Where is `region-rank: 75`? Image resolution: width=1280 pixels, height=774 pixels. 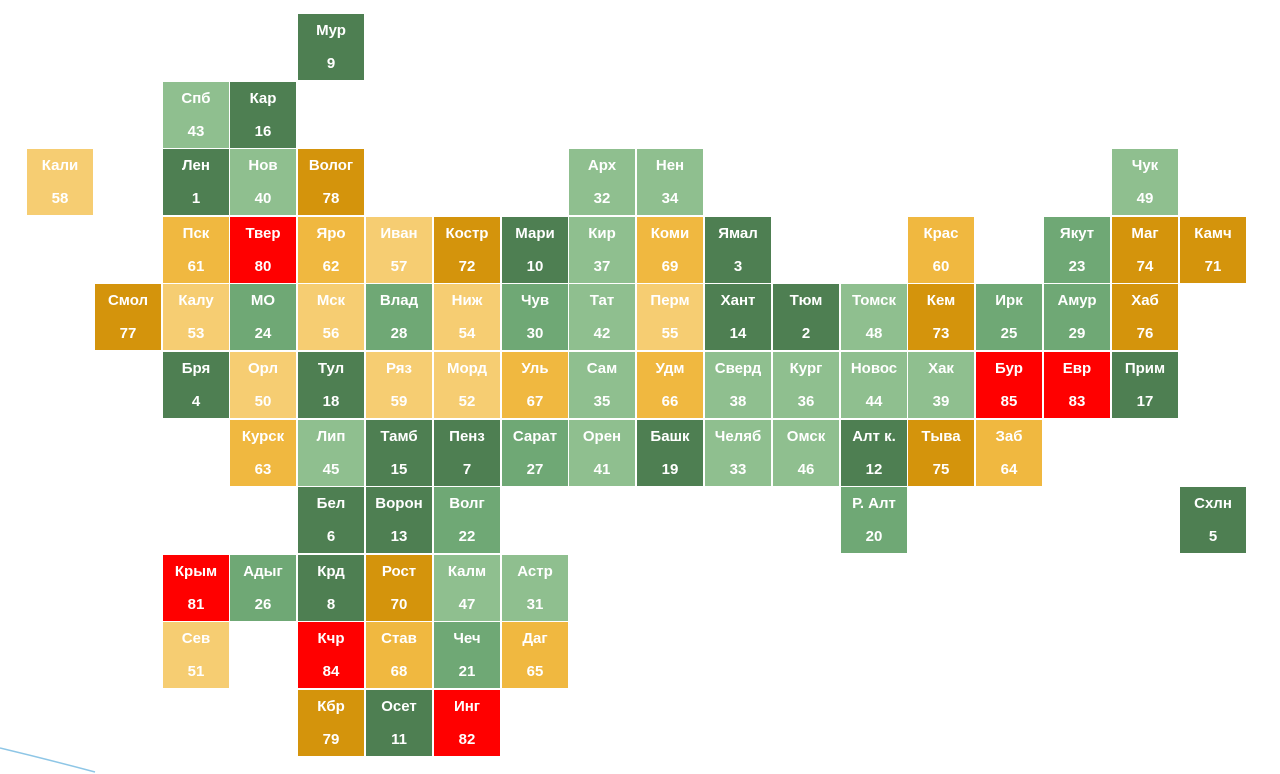
region-rank: 75 is located at coordinates (941, 469).